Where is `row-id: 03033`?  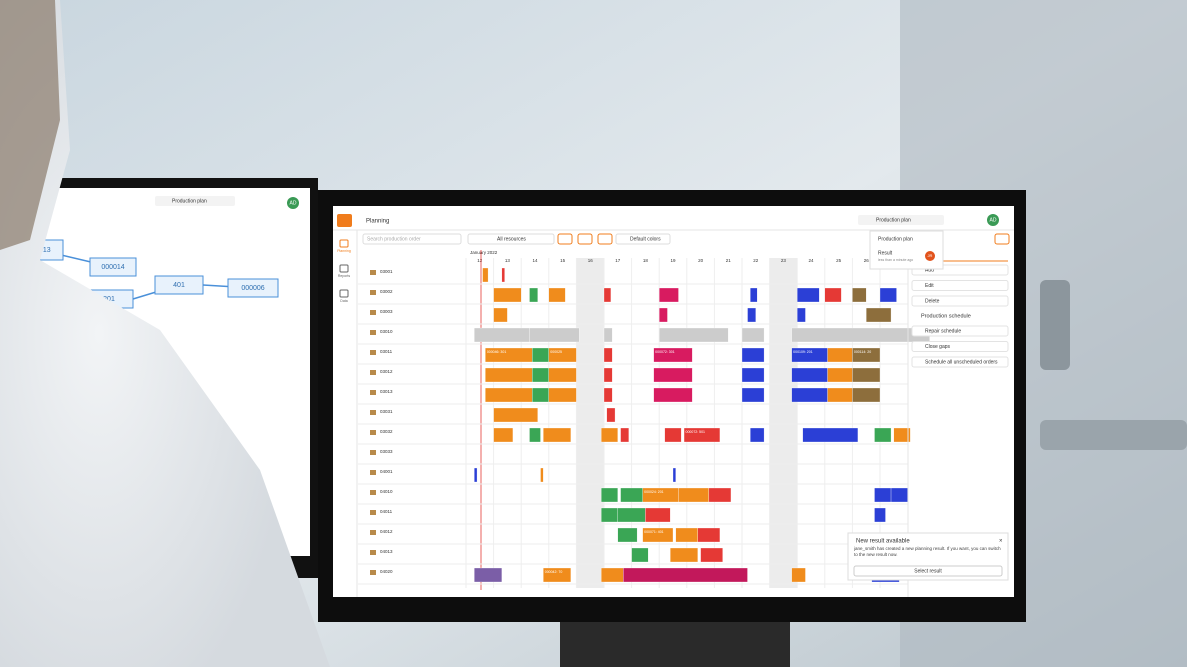 row-id: 03033 is located at coordinates (386, 451).